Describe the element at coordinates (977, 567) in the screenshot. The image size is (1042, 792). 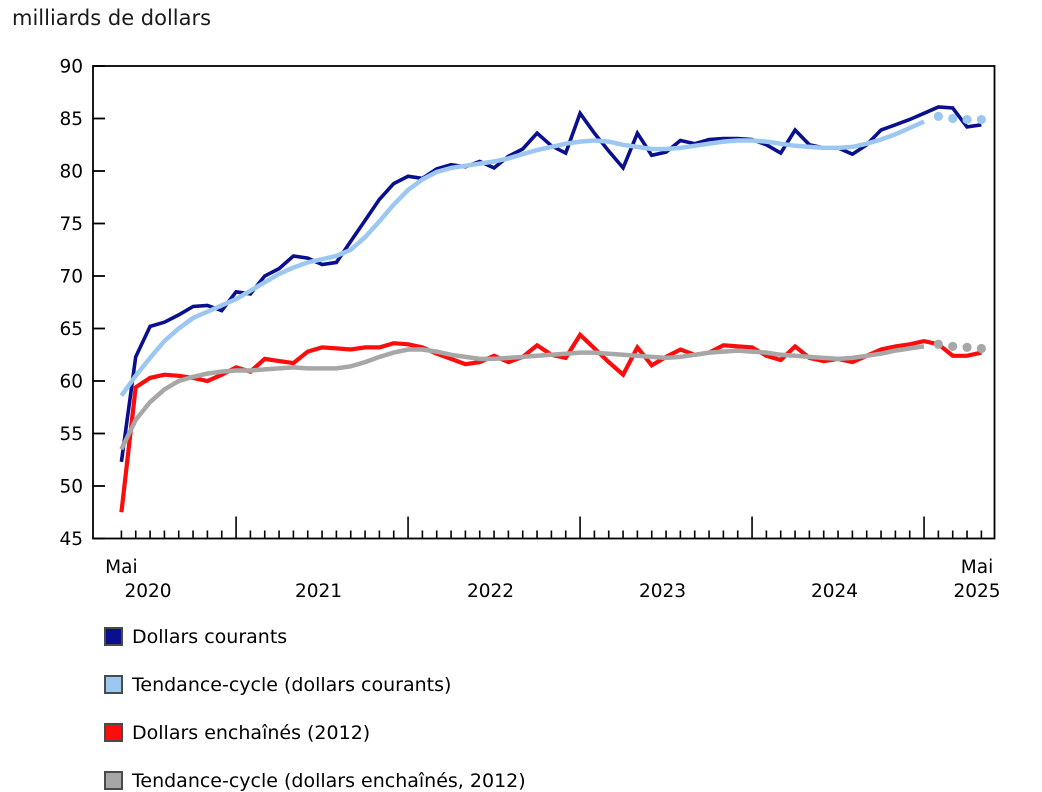
I see `x-label-mai-end: Mai` at that location.